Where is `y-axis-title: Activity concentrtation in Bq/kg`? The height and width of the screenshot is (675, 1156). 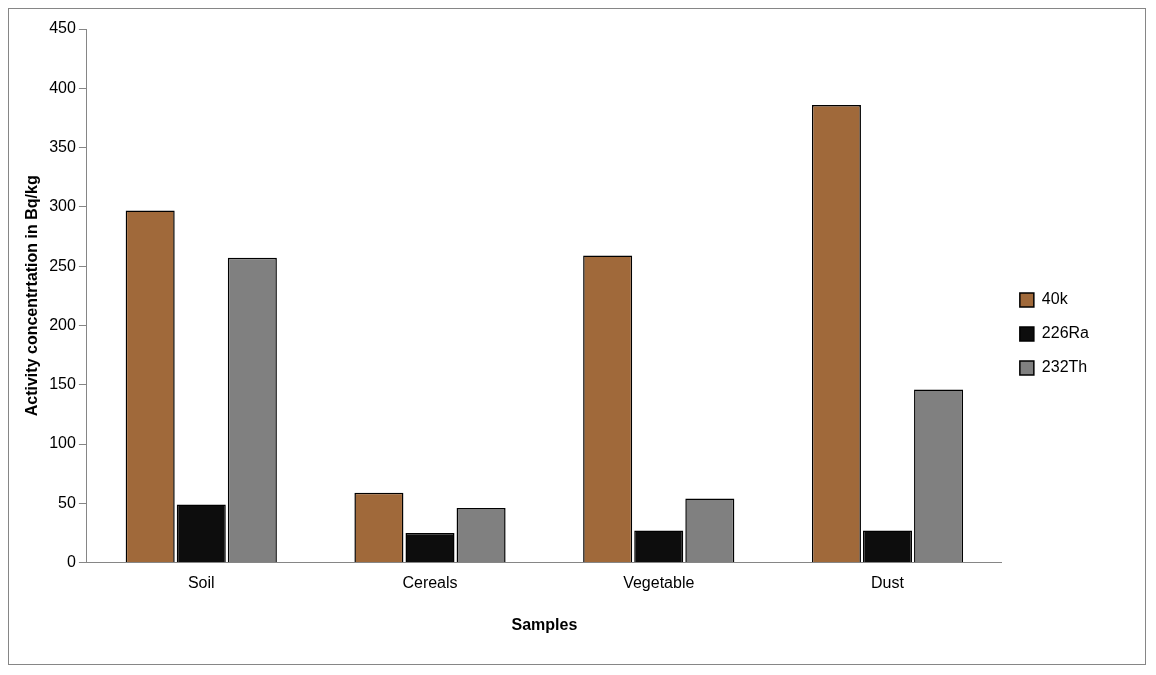 y-axis-title: Activity concentrtation in Bq/kg is located at coordinates (32, 296).